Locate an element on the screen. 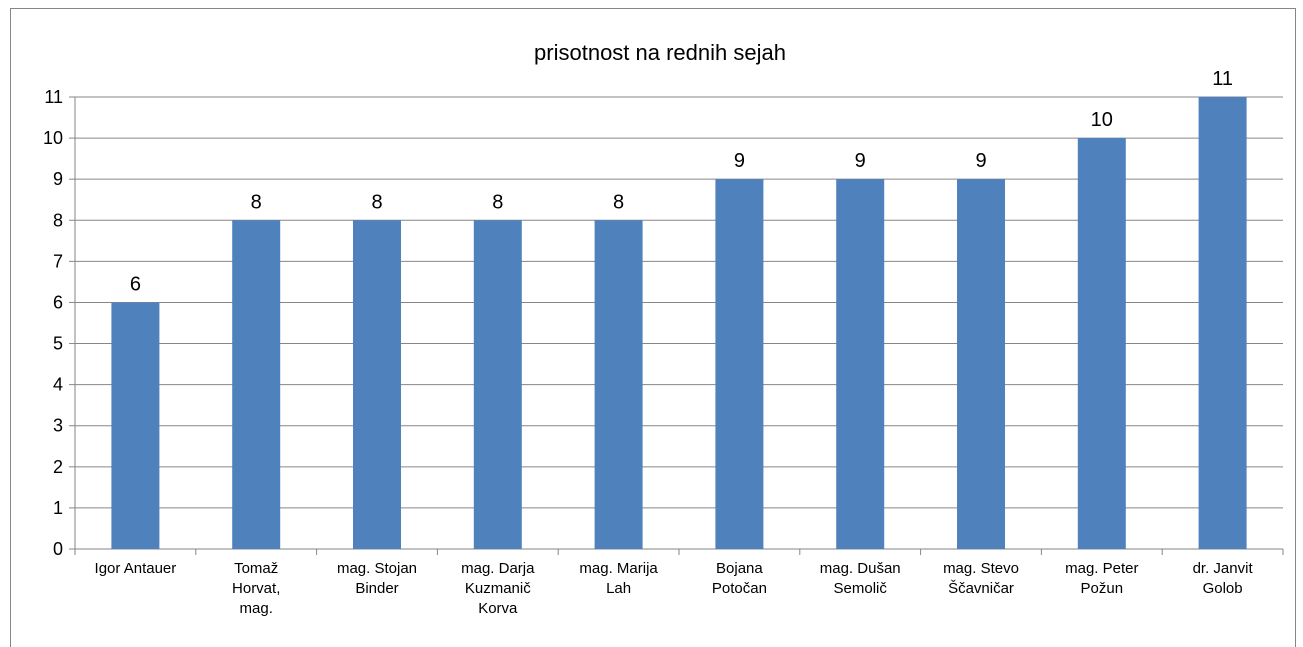 Image resolution: width=1303 pixels, height=647 pixels. y-tick-label: 8 is located at coordinates (58, 220).